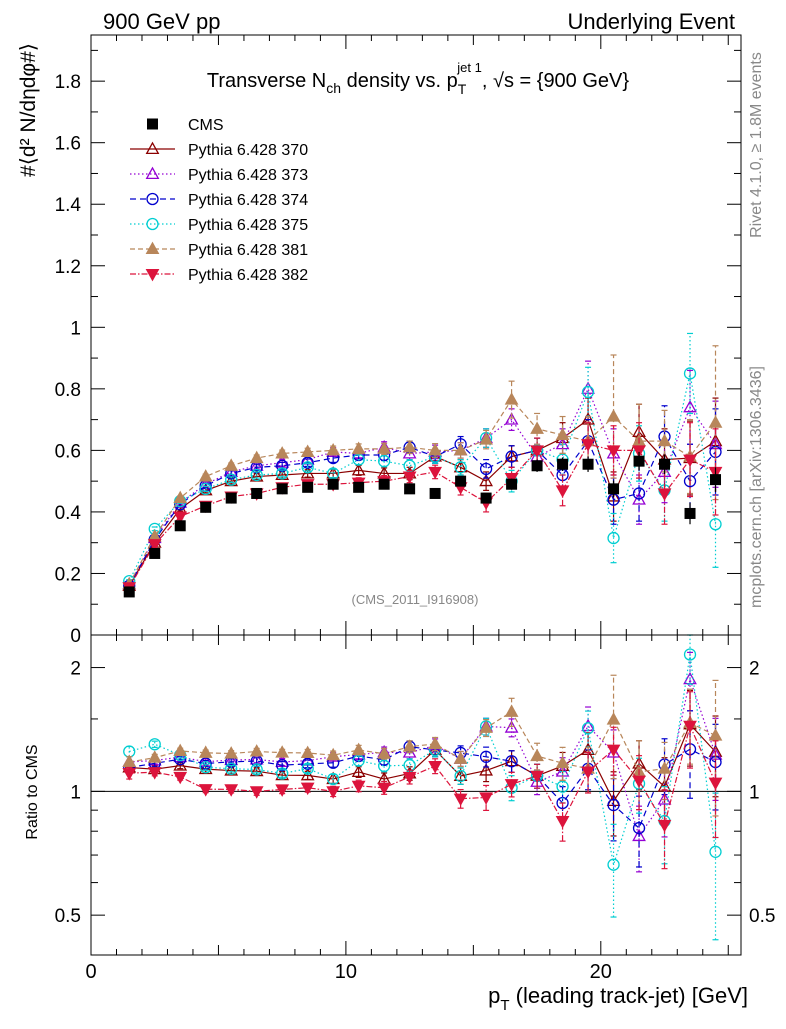 The image size is (786, 1029). Describe the element at coordinates (754, 669) in the screenshot. I see `ratio-y-tick-label-right: 2` at that location.